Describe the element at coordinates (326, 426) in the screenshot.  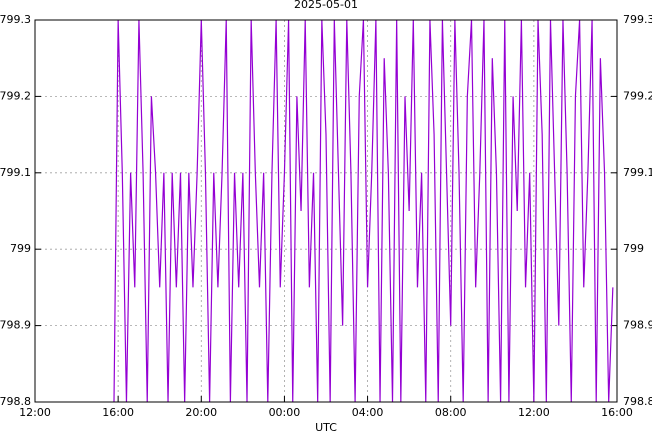
I see `x-axis-label: UTC` at that location.